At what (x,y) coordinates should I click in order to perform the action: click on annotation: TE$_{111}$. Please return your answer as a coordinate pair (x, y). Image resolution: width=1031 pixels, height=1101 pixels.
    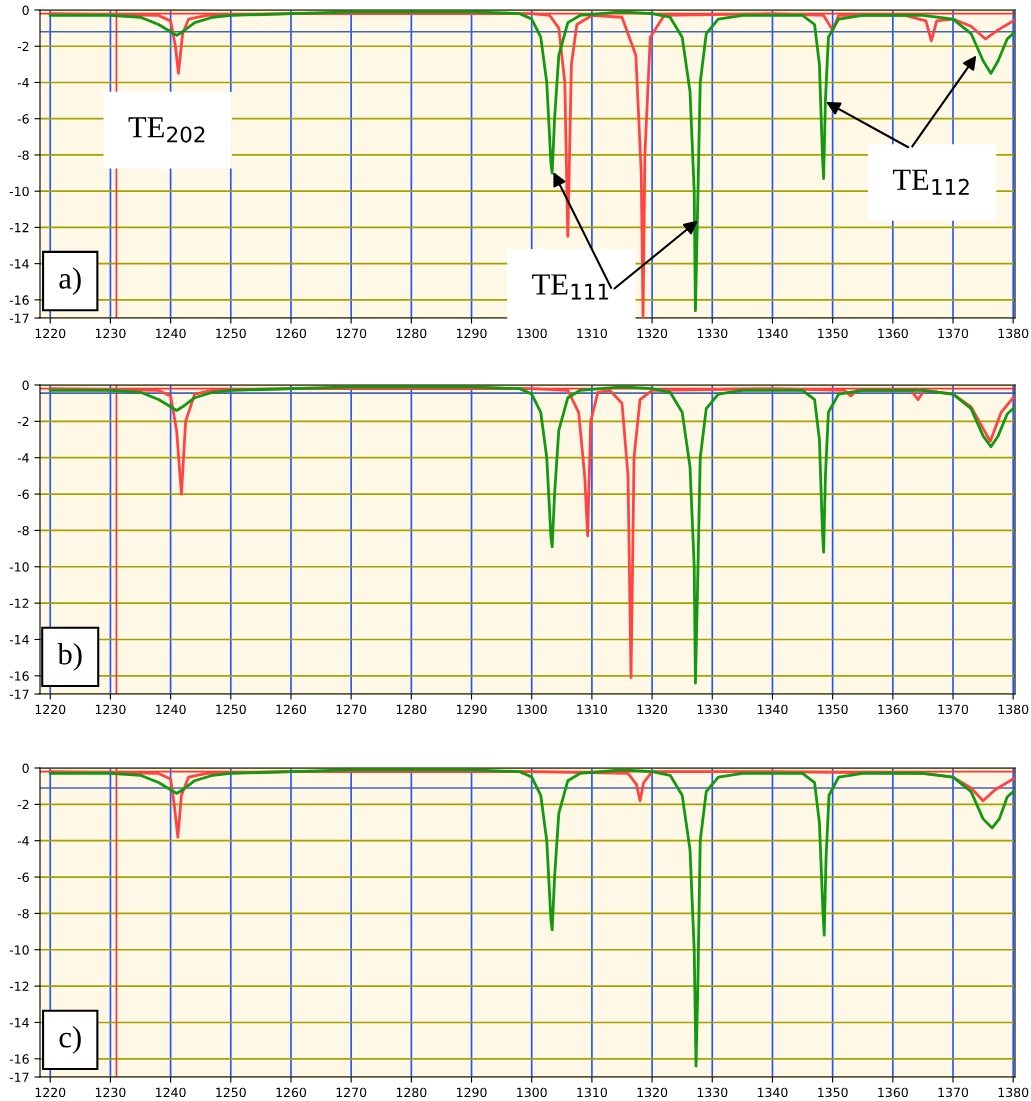
    Looking at the image, I should click on (570, 287).